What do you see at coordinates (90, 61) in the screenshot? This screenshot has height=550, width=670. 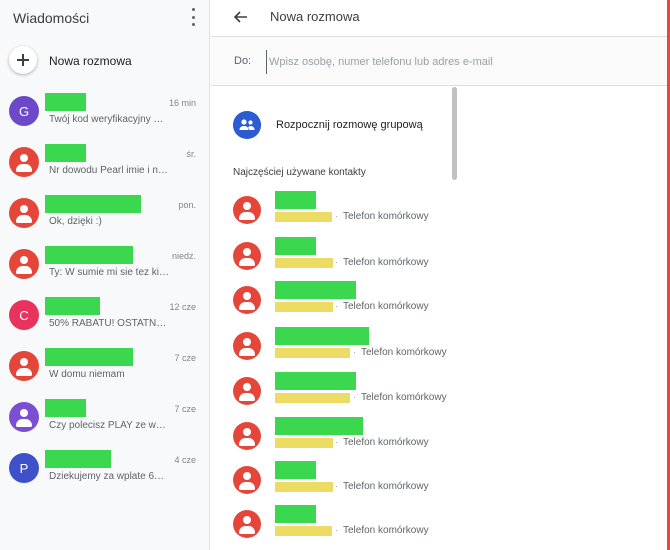 I see `new-conversation-label: Nowa rozmowa` at bounding box center [90, 61].